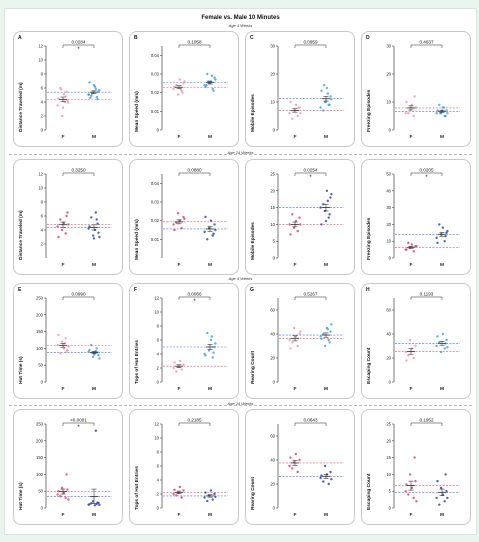  Describe the element at coordinates (368, 290) in the screenshot. I see `panel-letter: H` at that location.